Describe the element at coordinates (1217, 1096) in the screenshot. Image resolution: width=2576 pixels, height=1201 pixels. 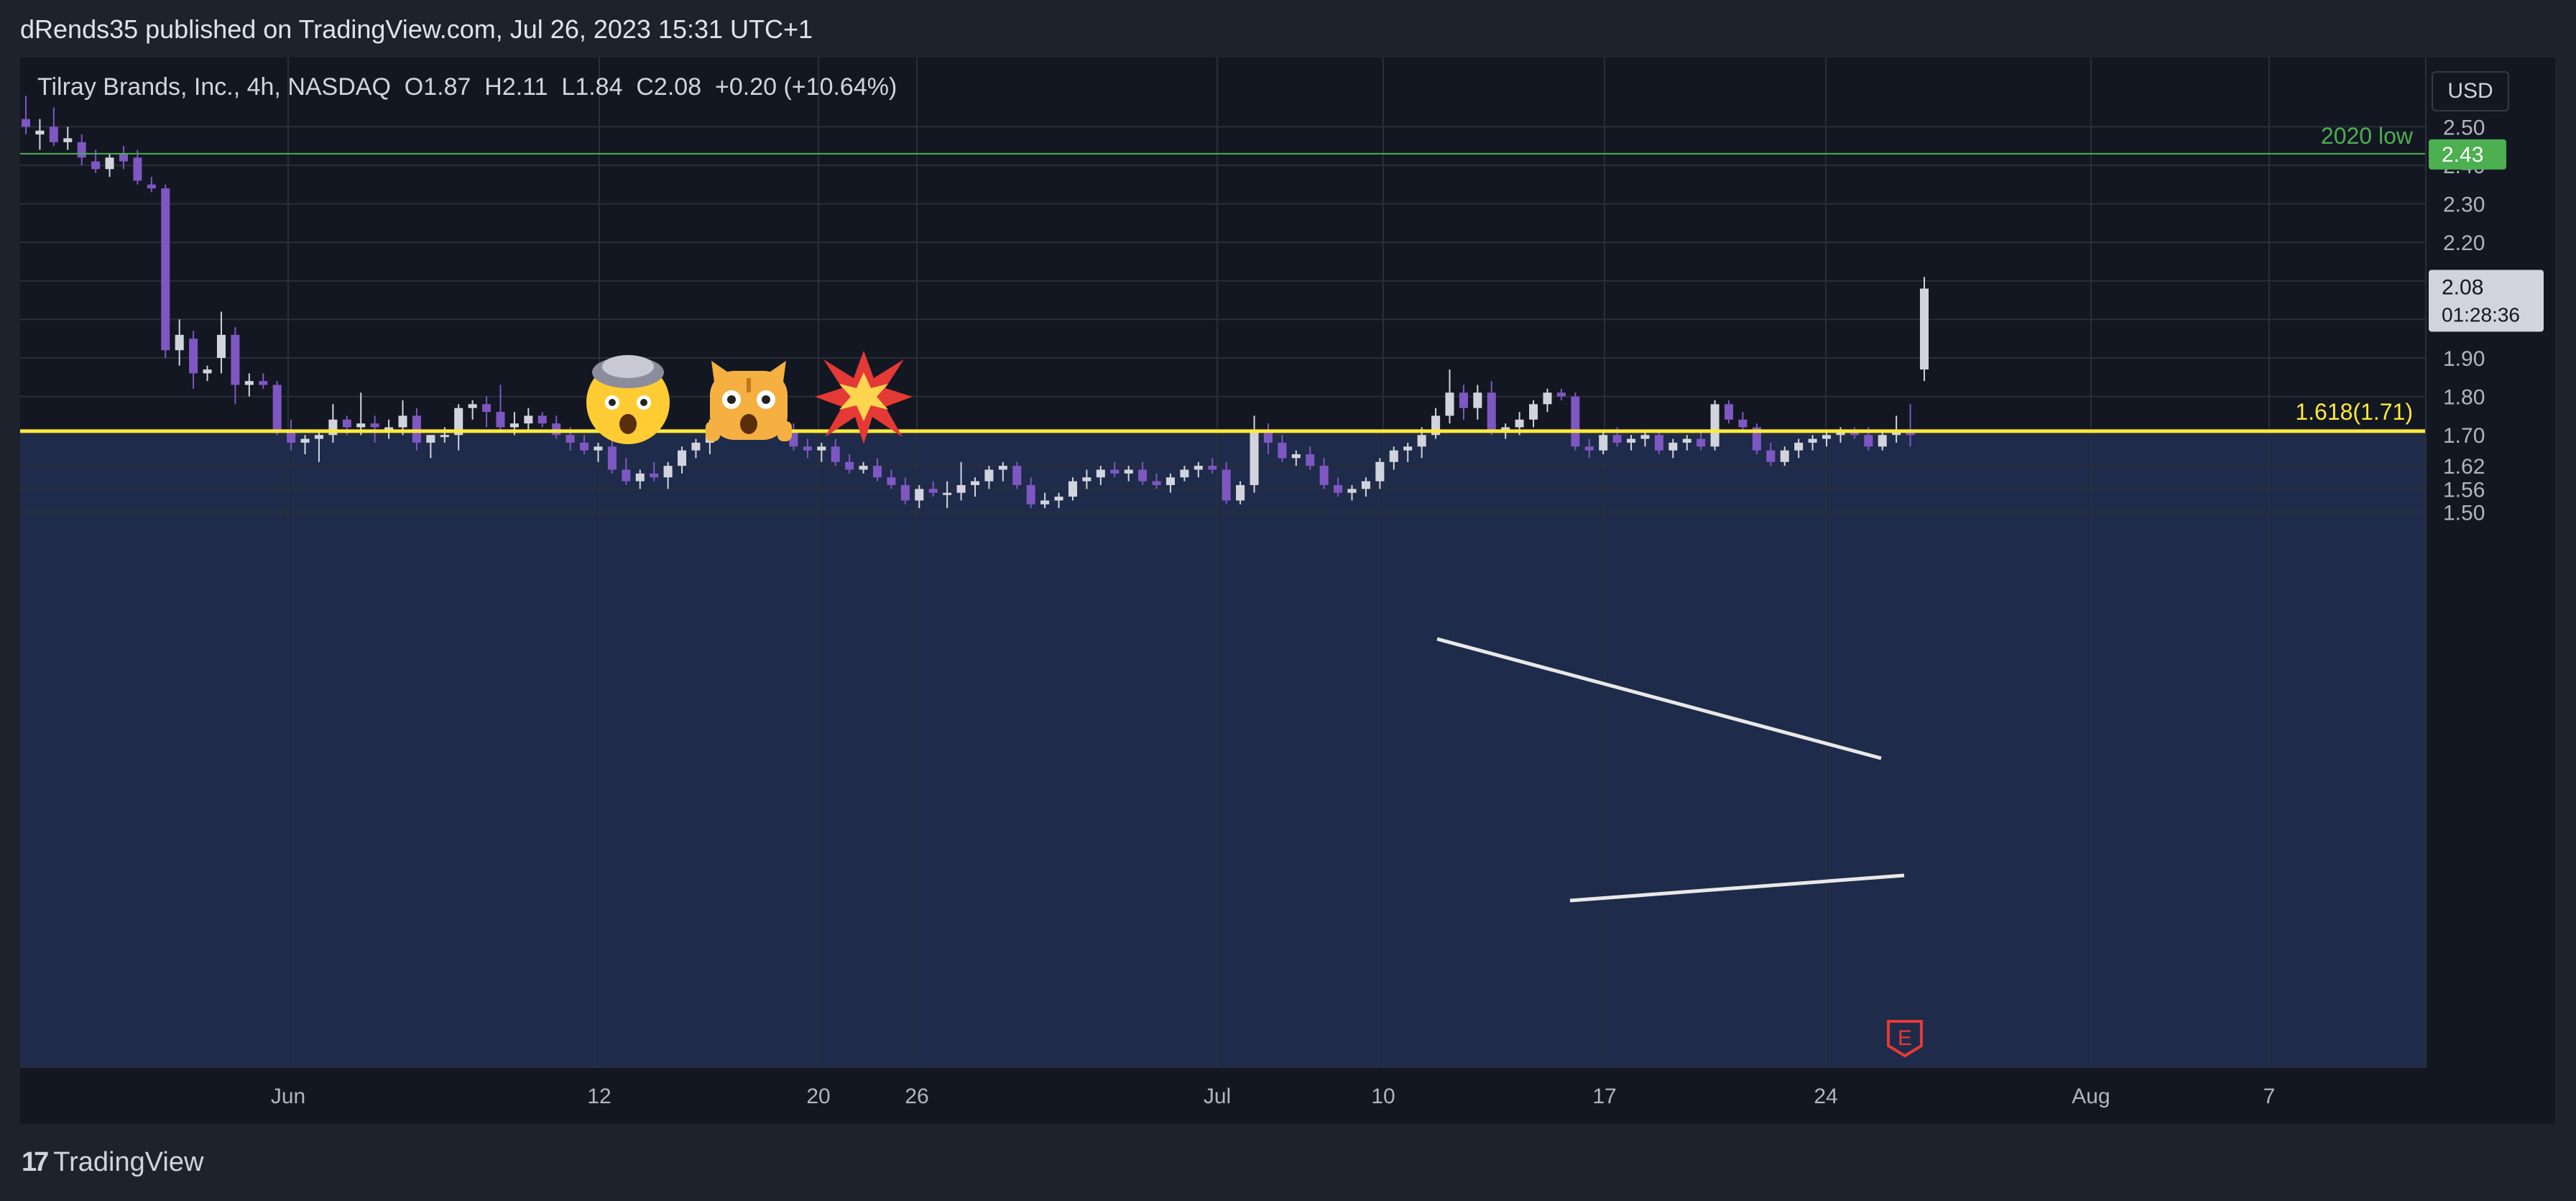
I see `time-tick-label: Jul` at that location.